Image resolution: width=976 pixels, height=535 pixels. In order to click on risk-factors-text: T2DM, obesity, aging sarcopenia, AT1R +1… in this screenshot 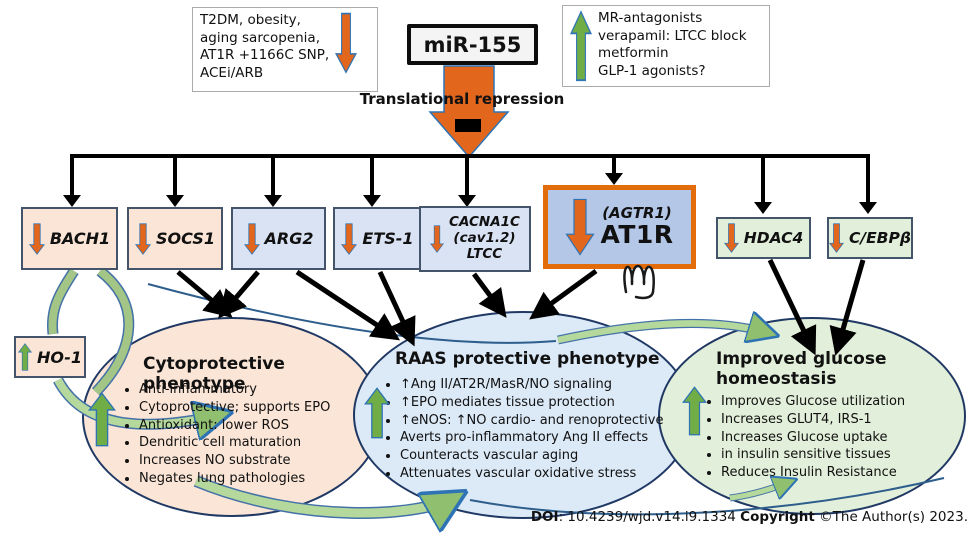, I will do `click(265, 46)`.